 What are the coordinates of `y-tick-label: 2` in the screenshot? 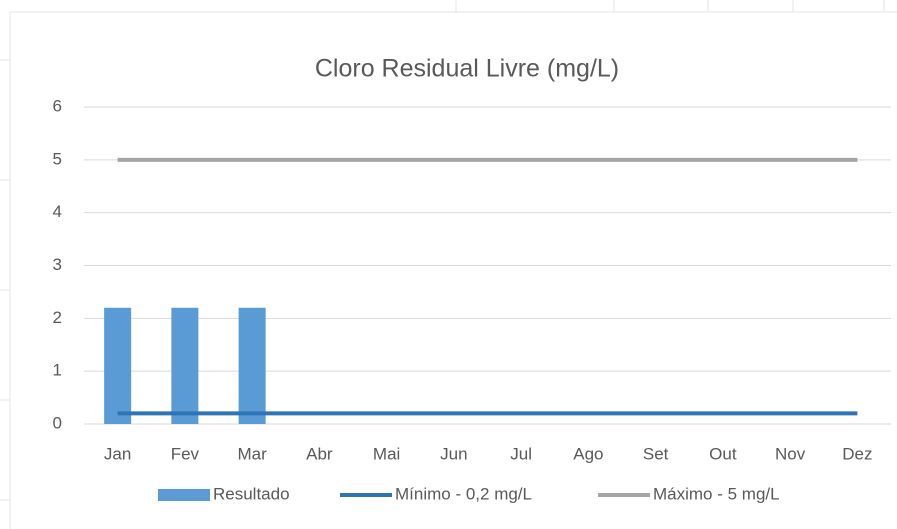 It's located at (57, 317).